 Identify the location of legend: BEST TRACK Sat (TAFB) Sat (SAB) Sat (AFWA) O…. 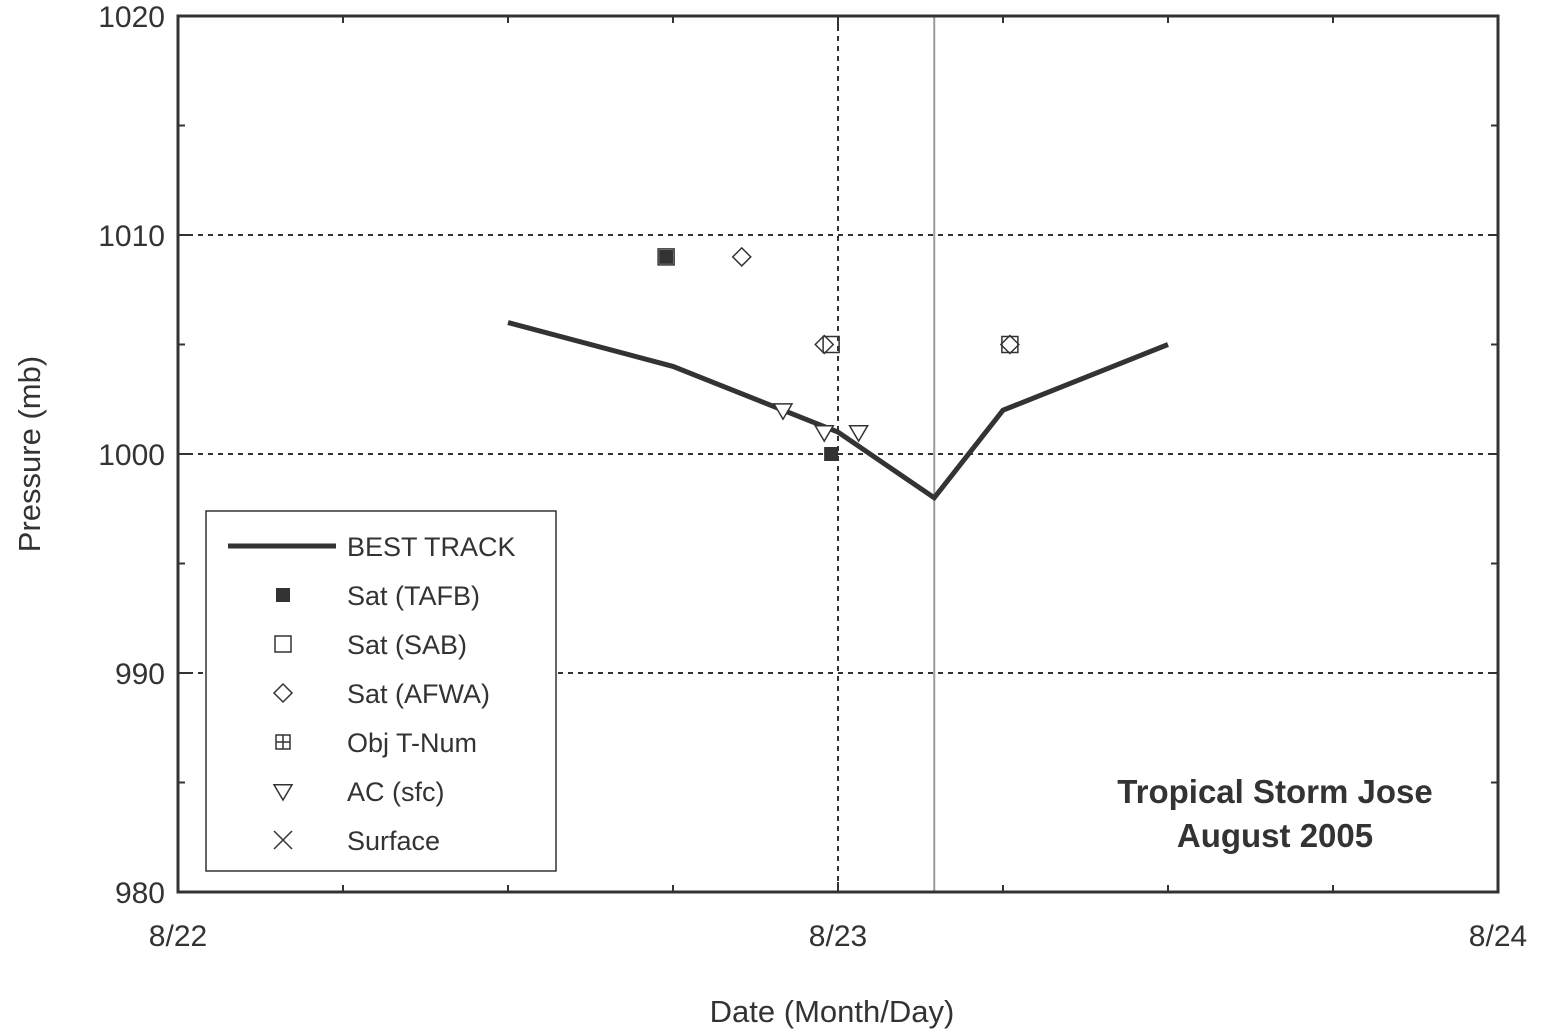
(381, 691).